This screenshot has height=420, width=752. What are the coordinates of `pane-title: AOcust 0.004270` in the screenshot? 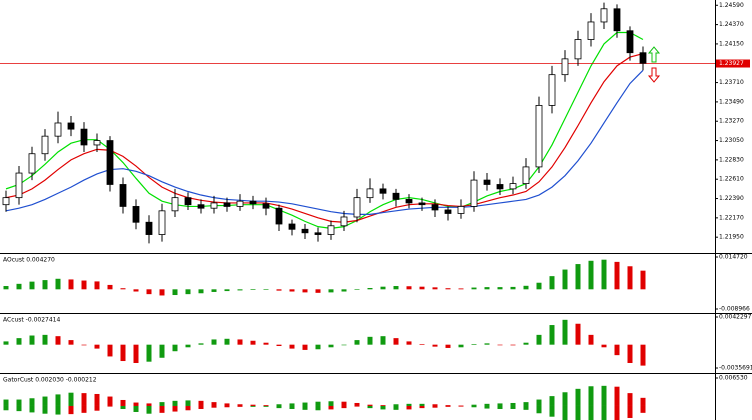 It's located at (29, 260).